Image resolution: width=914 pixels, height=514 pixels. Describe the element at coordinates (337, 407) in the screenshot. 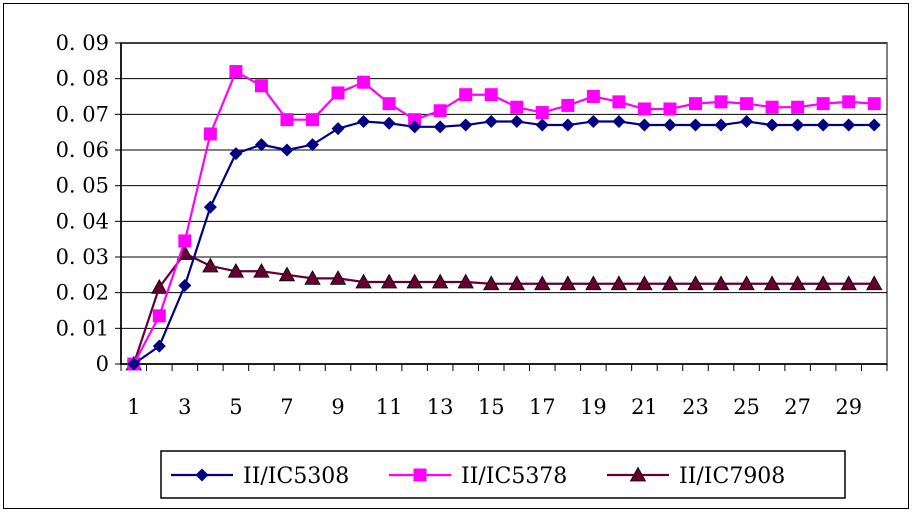

I see `x-tick-label: 9` at that location.